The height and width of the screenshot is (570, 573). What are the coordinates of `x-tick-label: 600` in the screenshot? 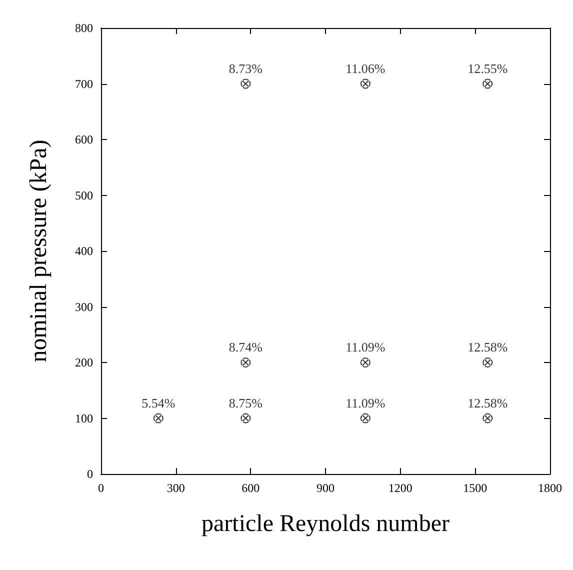 It's located at (251, 488).